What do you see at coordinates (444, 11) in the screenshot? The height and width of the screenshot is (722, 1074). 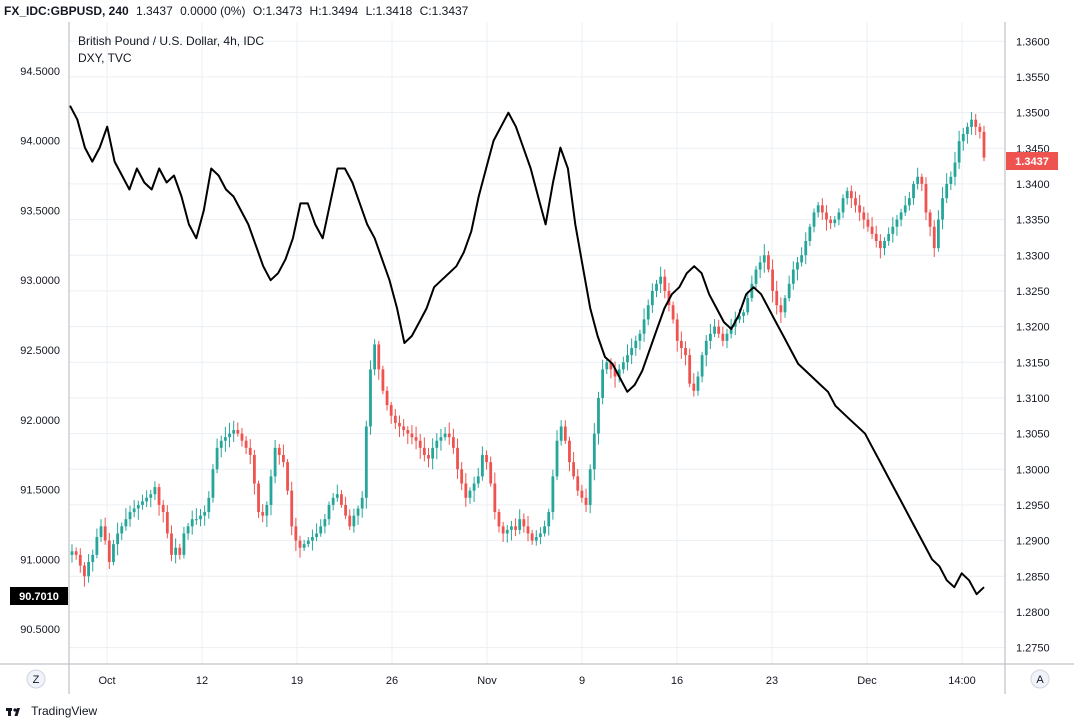 I see `close-value: C:1.3437` at bounding box center [444, 11].